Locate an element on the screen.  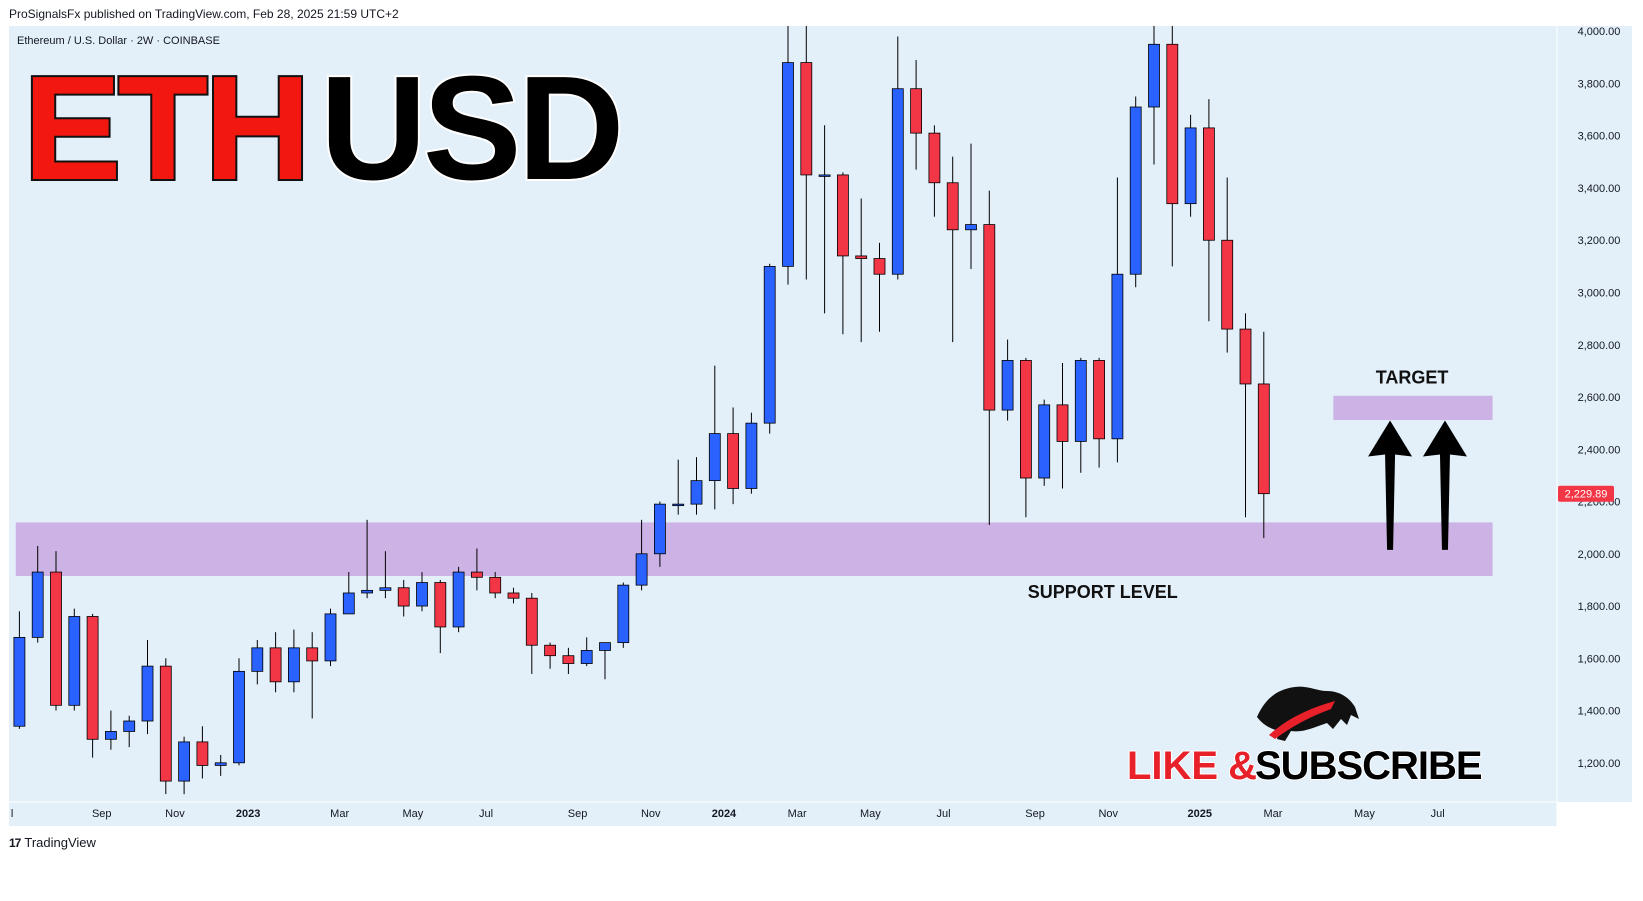
target-zone is located at coordinates (1413, 408).